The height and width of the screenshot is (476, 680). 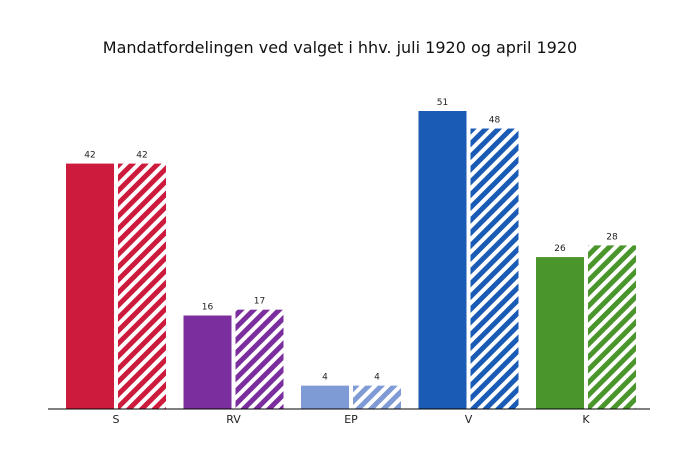 I want to click on x-tick-label-k: K, so click(x=586, y=419).